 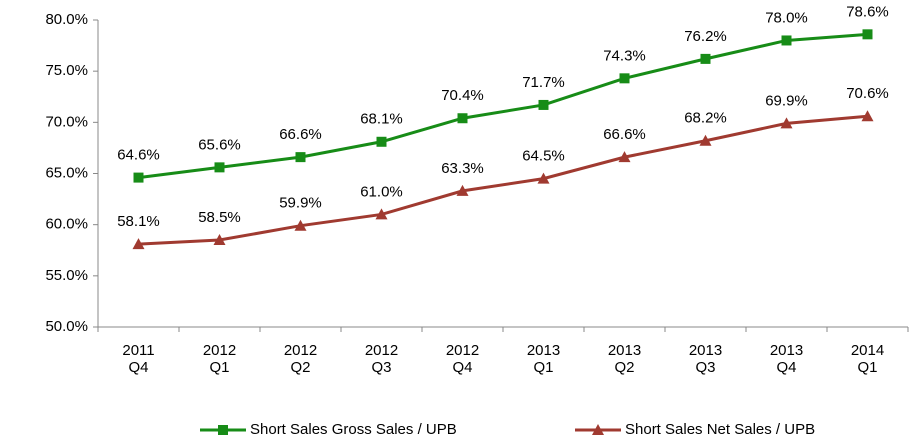 What do you see at coordinates (786, 359) in the screenshot?
I see `x-tick-label: 2013 Q4` at bounding box center [786, 359].